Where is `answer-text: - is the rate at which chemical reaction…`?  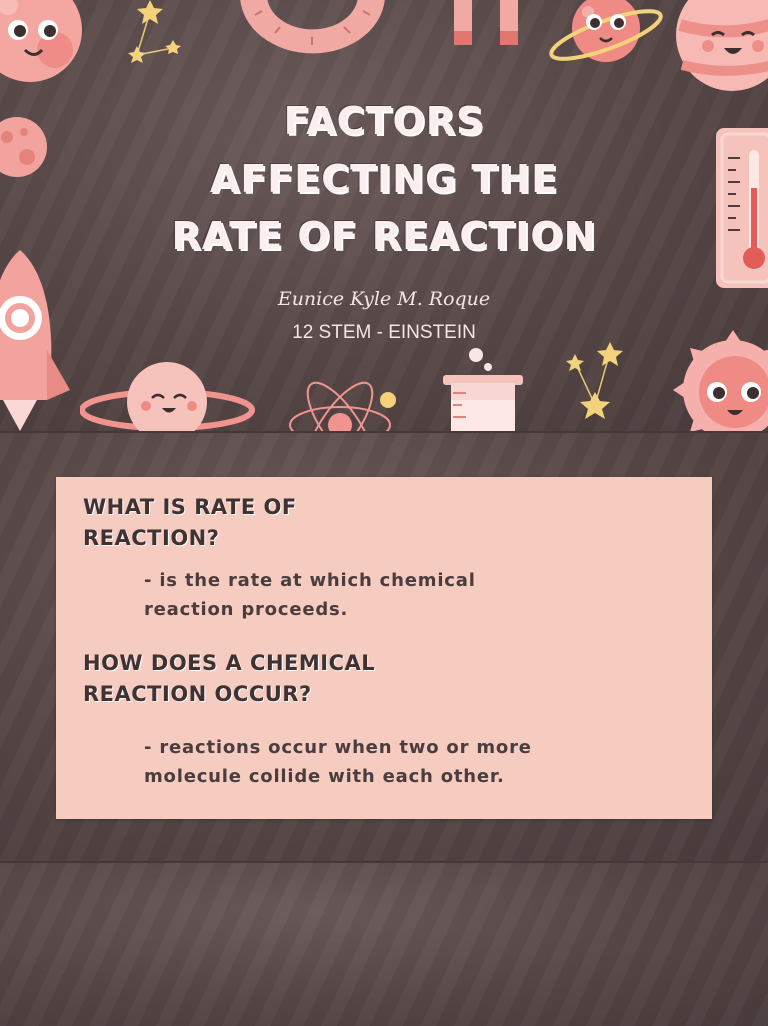 answer-text: - is the rate at which chemical reaction… is located at coordinates (310, 595).